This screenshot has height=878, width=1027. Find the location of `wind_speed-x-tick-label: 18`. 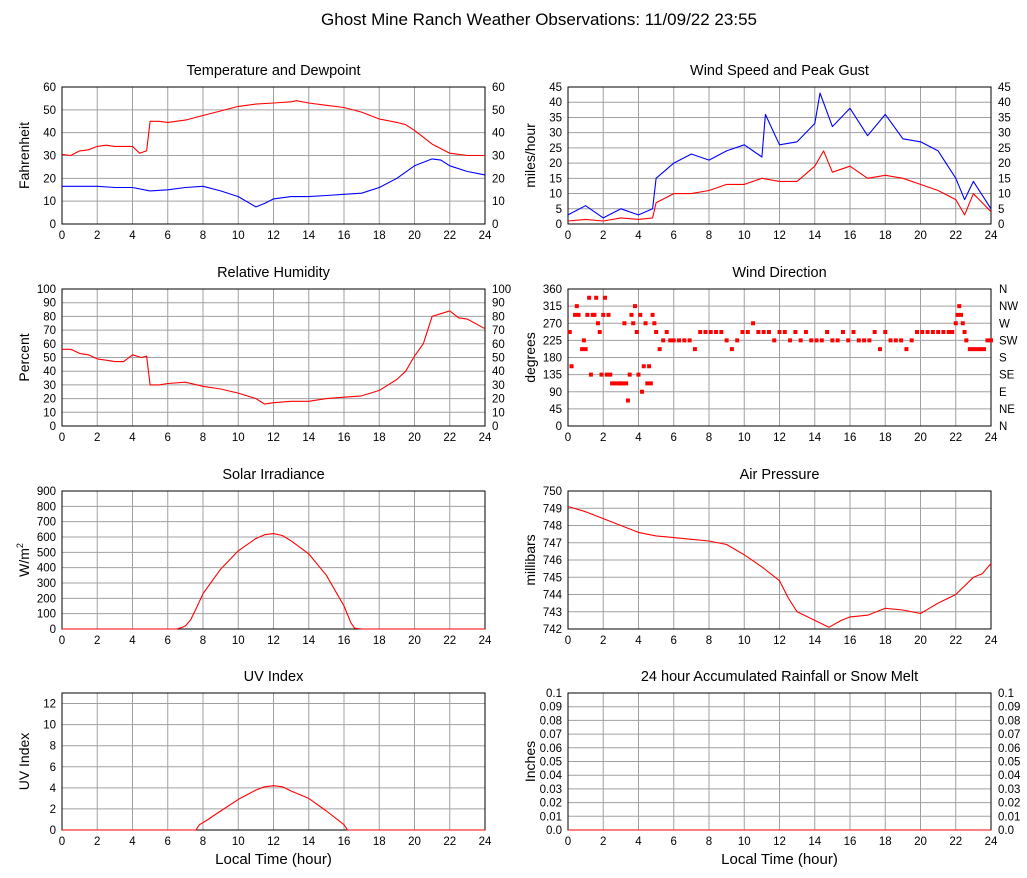

wind_speed-x-tick-label: 18 is located at coordinates (885, 236).